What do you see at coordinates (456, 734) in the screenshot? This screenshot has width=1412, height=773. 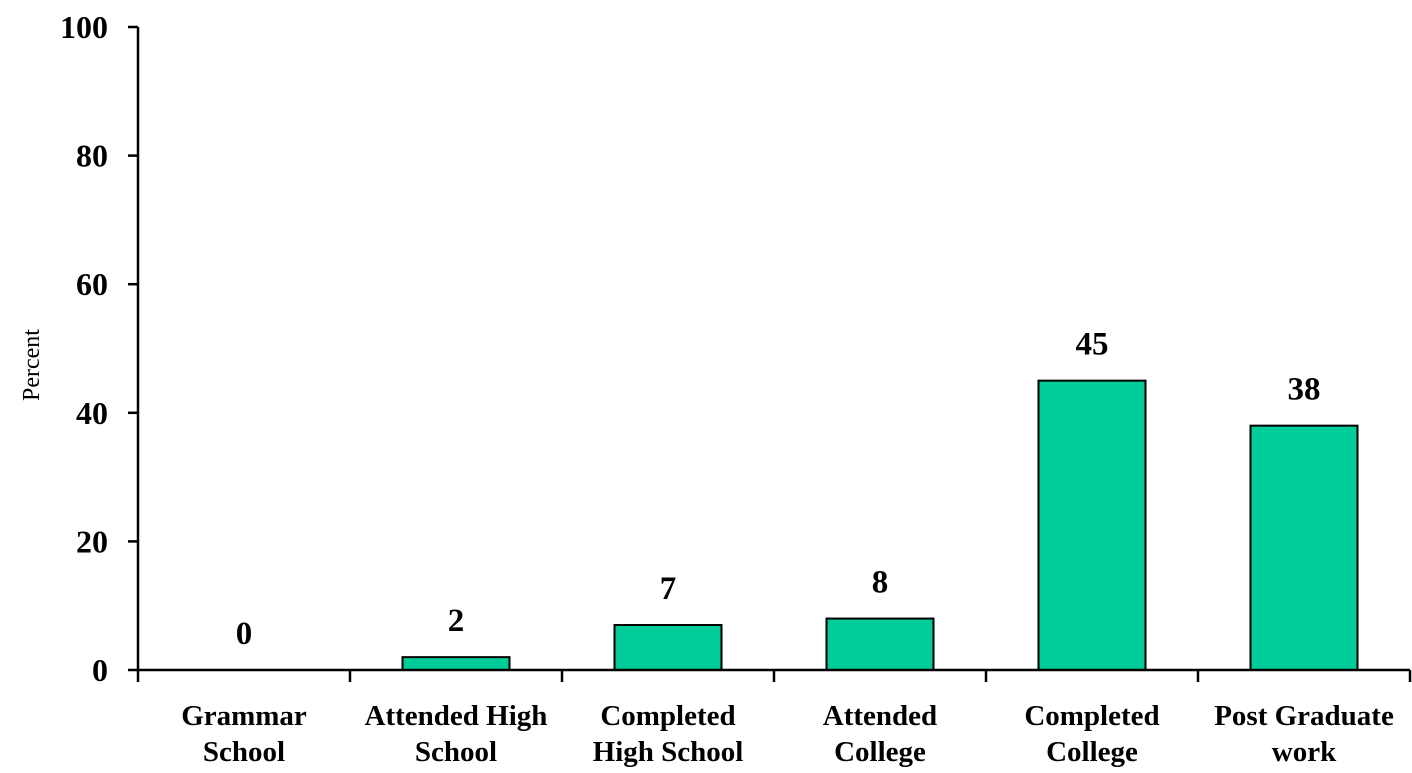 I see `x-category-label: Attended High School` at bounding box center [456, 734].